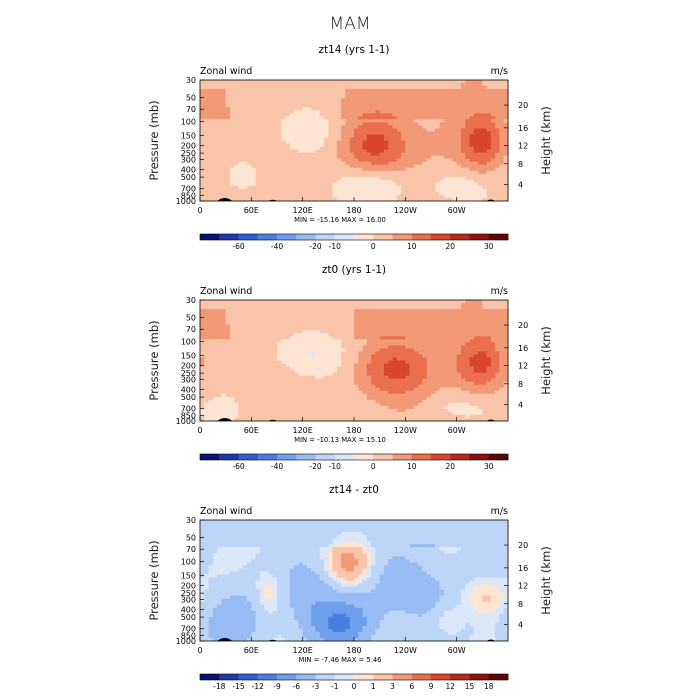 This screenshot has width=700, height=700. What do you see at coordinates (226, 71) in the screenshot?
I see `variable-label: Zonal wind` at bounding box center [226, 71].